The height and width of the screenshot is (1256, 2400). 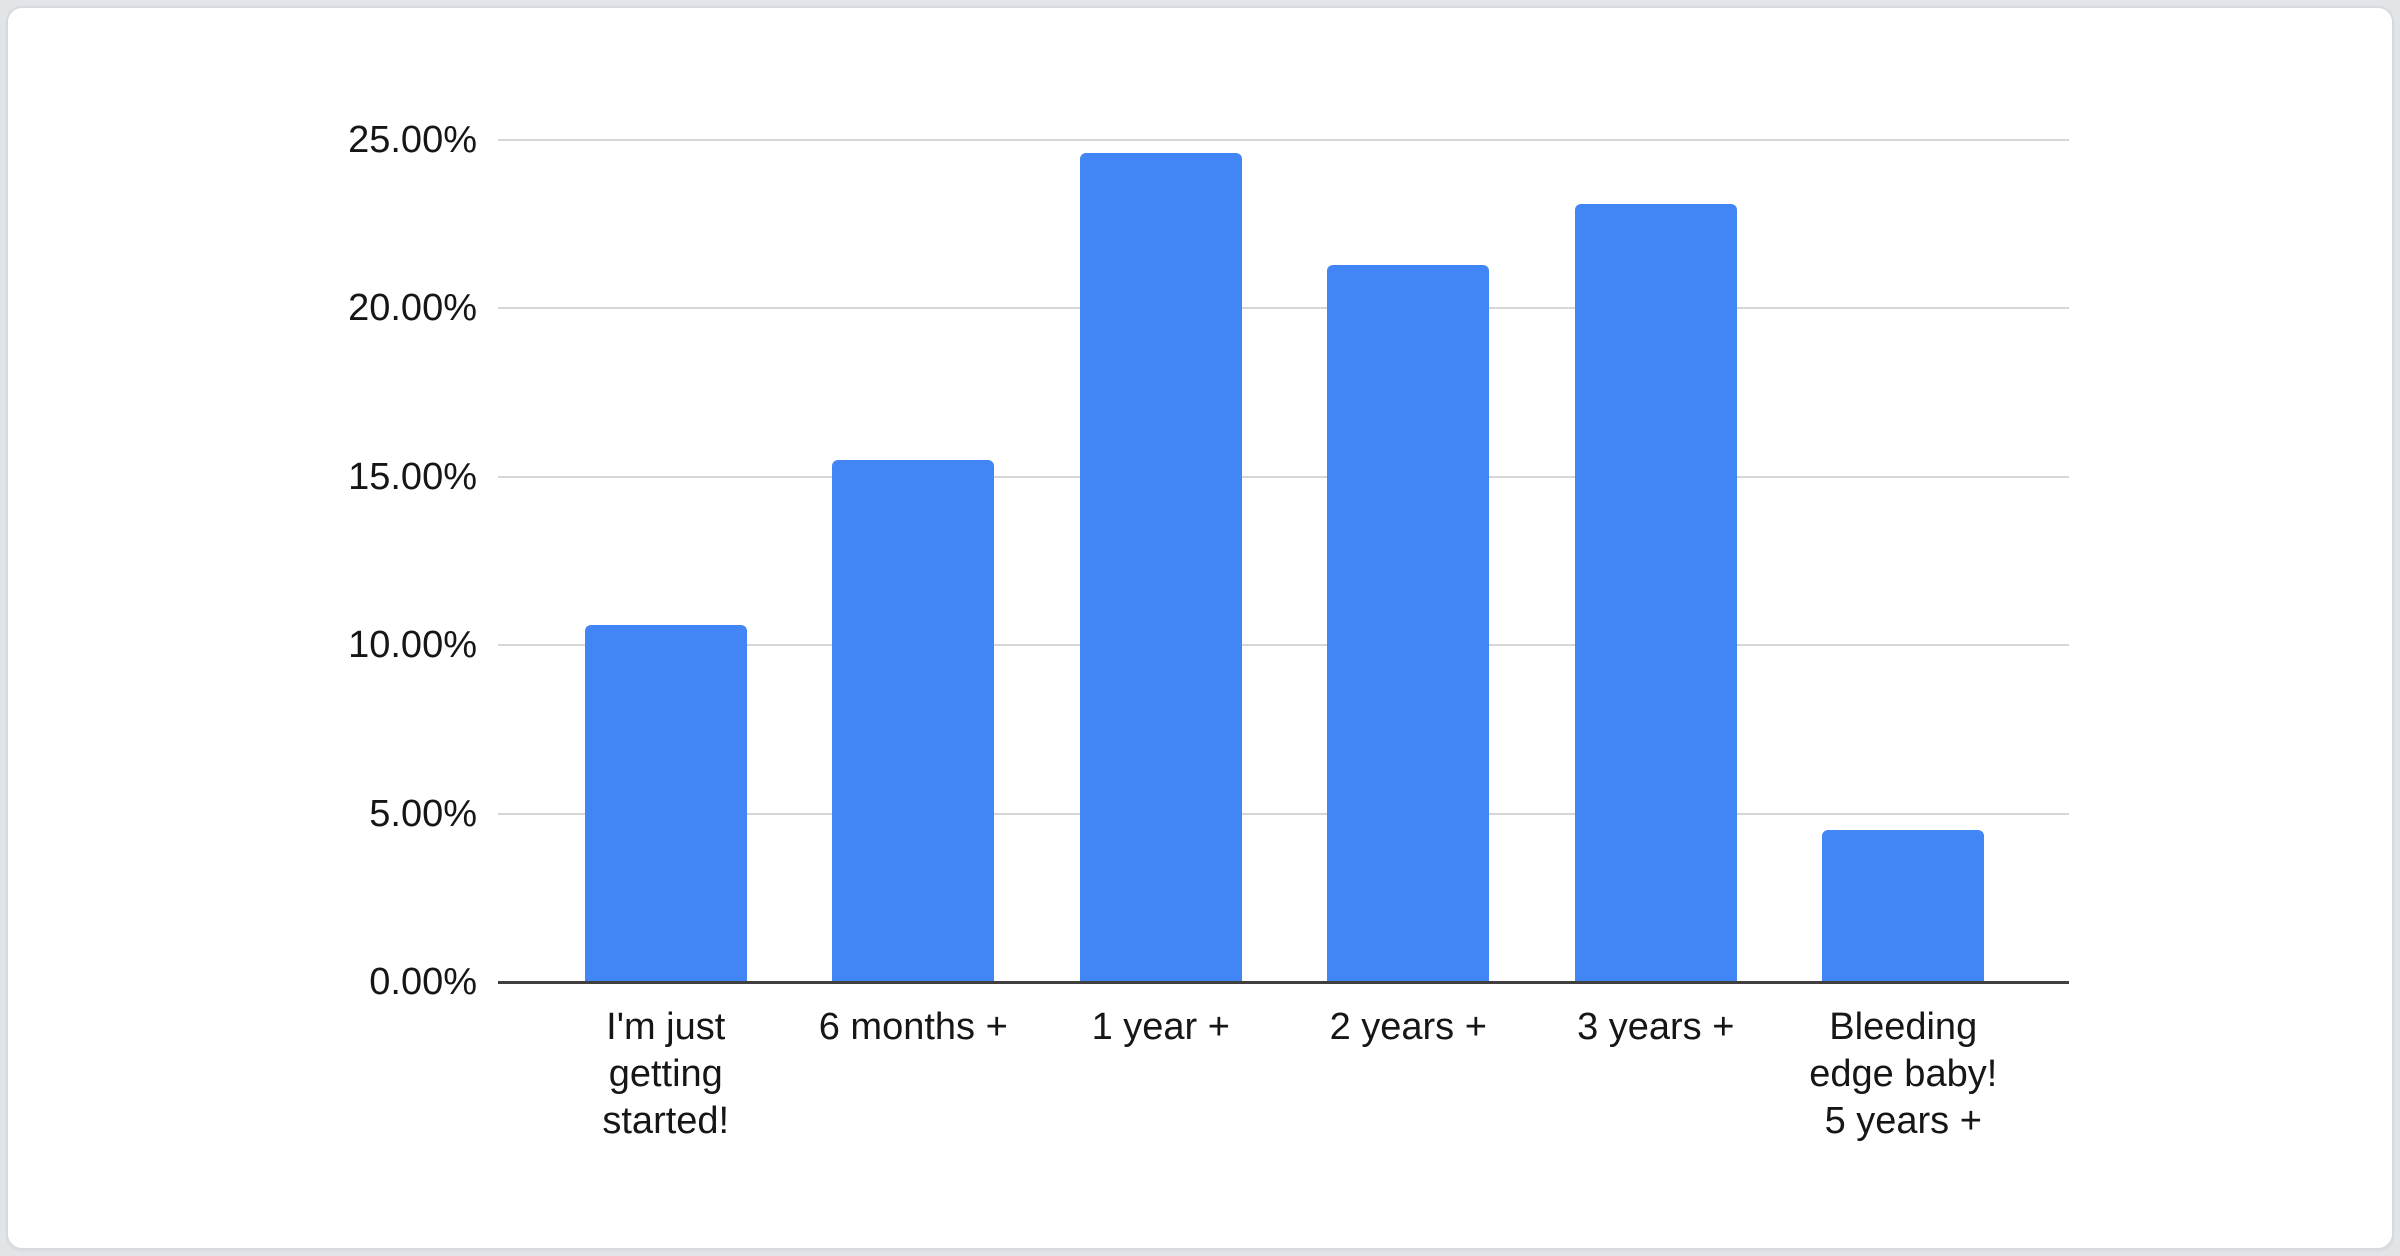 What do you see at coordinates (412, 645) in the screenshot?
I see `y-axis-tick-label: 10.00%` at bounding box center [412, 645].